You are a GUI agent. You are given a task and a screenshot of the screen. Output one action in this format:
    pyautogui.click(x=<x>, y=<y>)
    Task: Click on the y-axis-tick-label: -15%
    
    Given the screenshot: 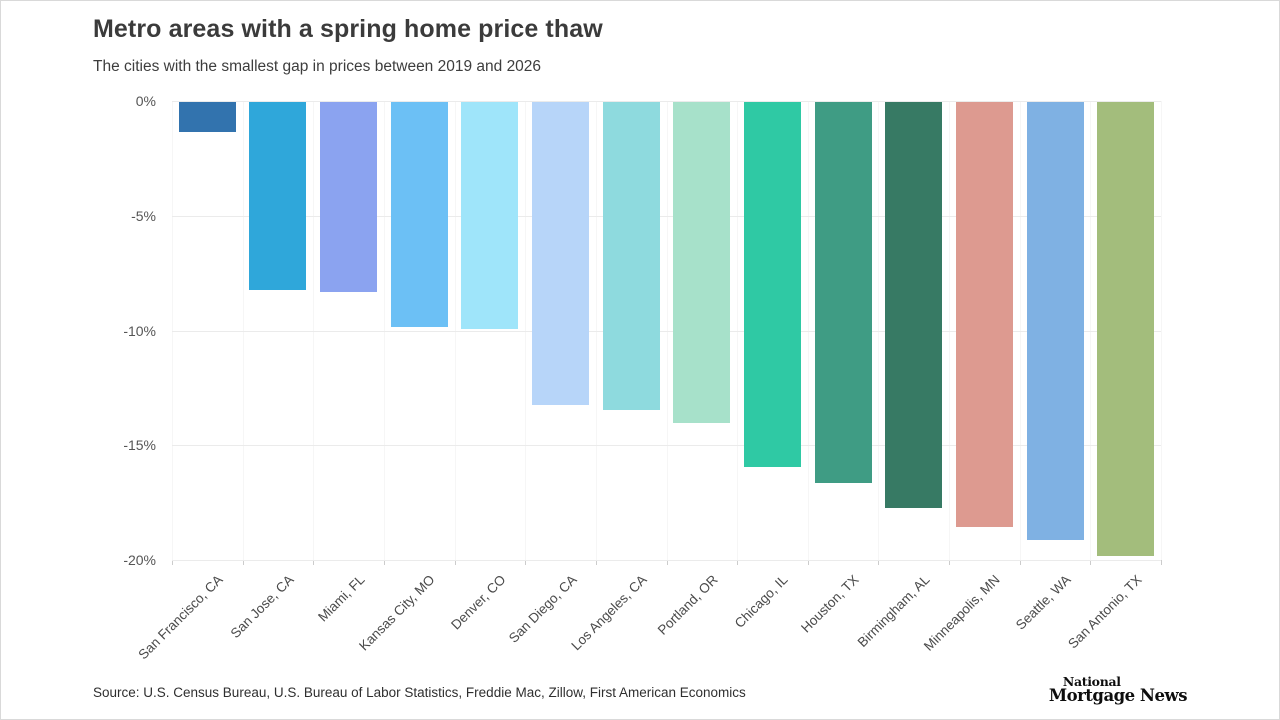 What is the action you would take?
    pyautogui.click(x=139, y=445)
    